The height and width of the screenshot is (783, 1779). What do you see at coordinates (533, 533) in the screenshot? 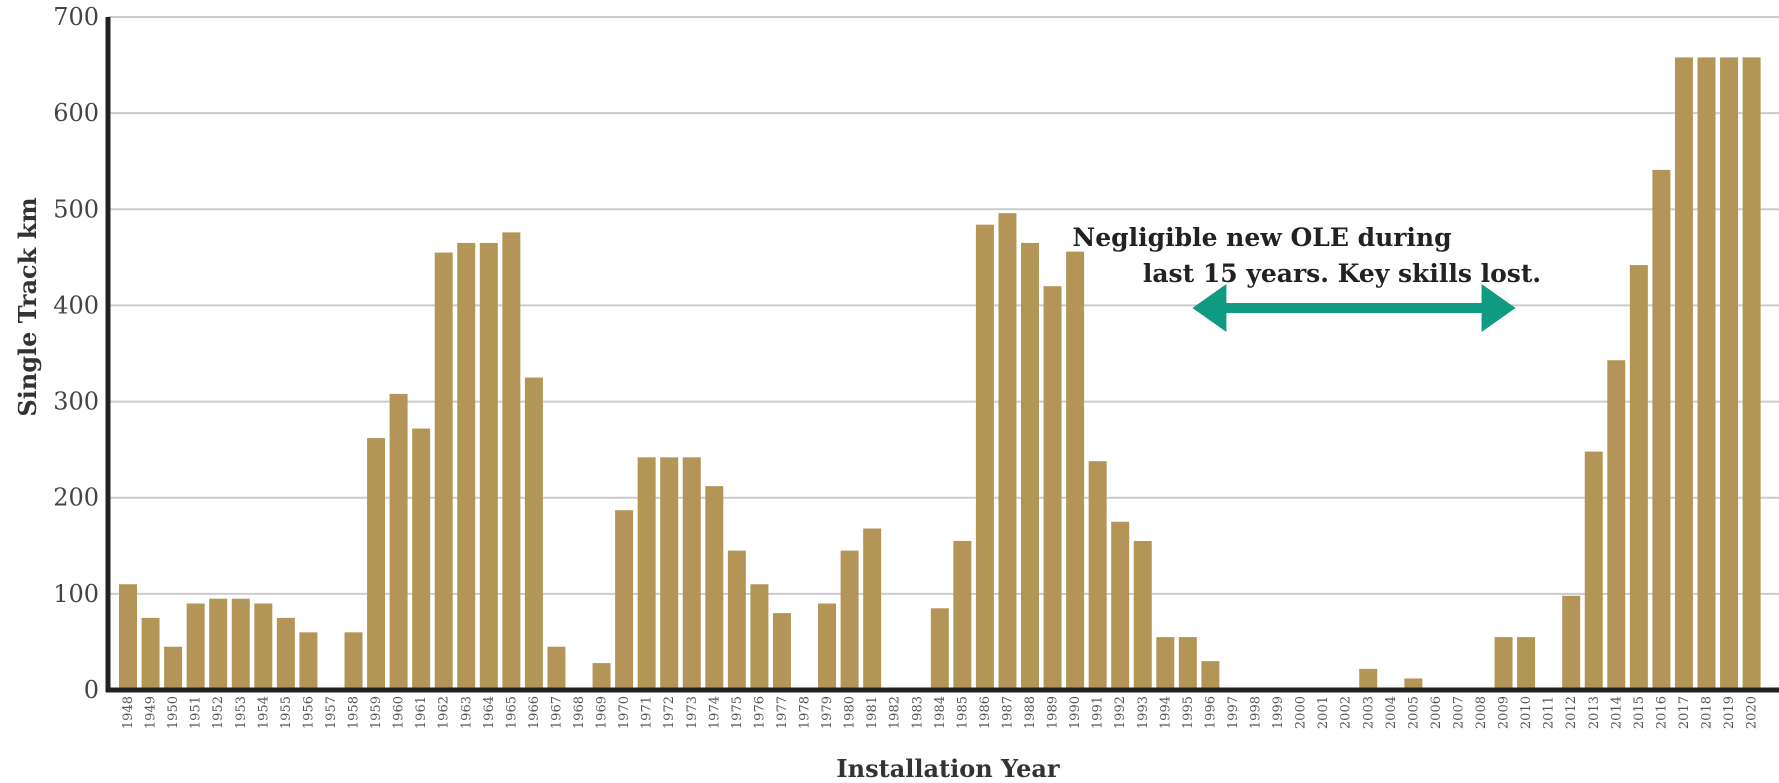
I see `bar-1966` at bounding box center [533, 533].